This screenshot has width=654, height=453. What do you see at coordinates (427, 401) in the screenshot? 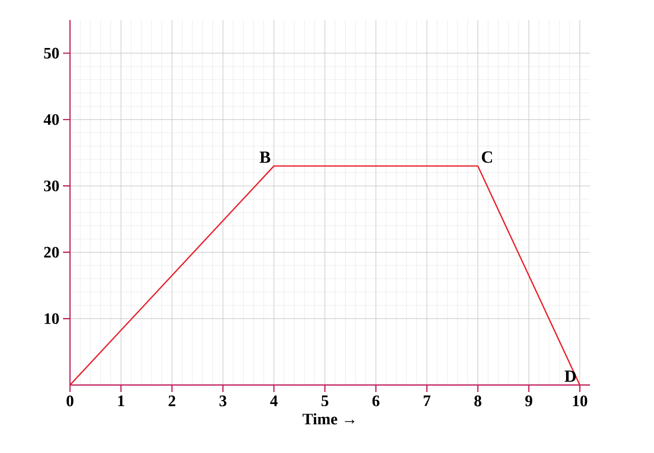
I see `x-tick-label: 7` at bounding box center [427, 401].